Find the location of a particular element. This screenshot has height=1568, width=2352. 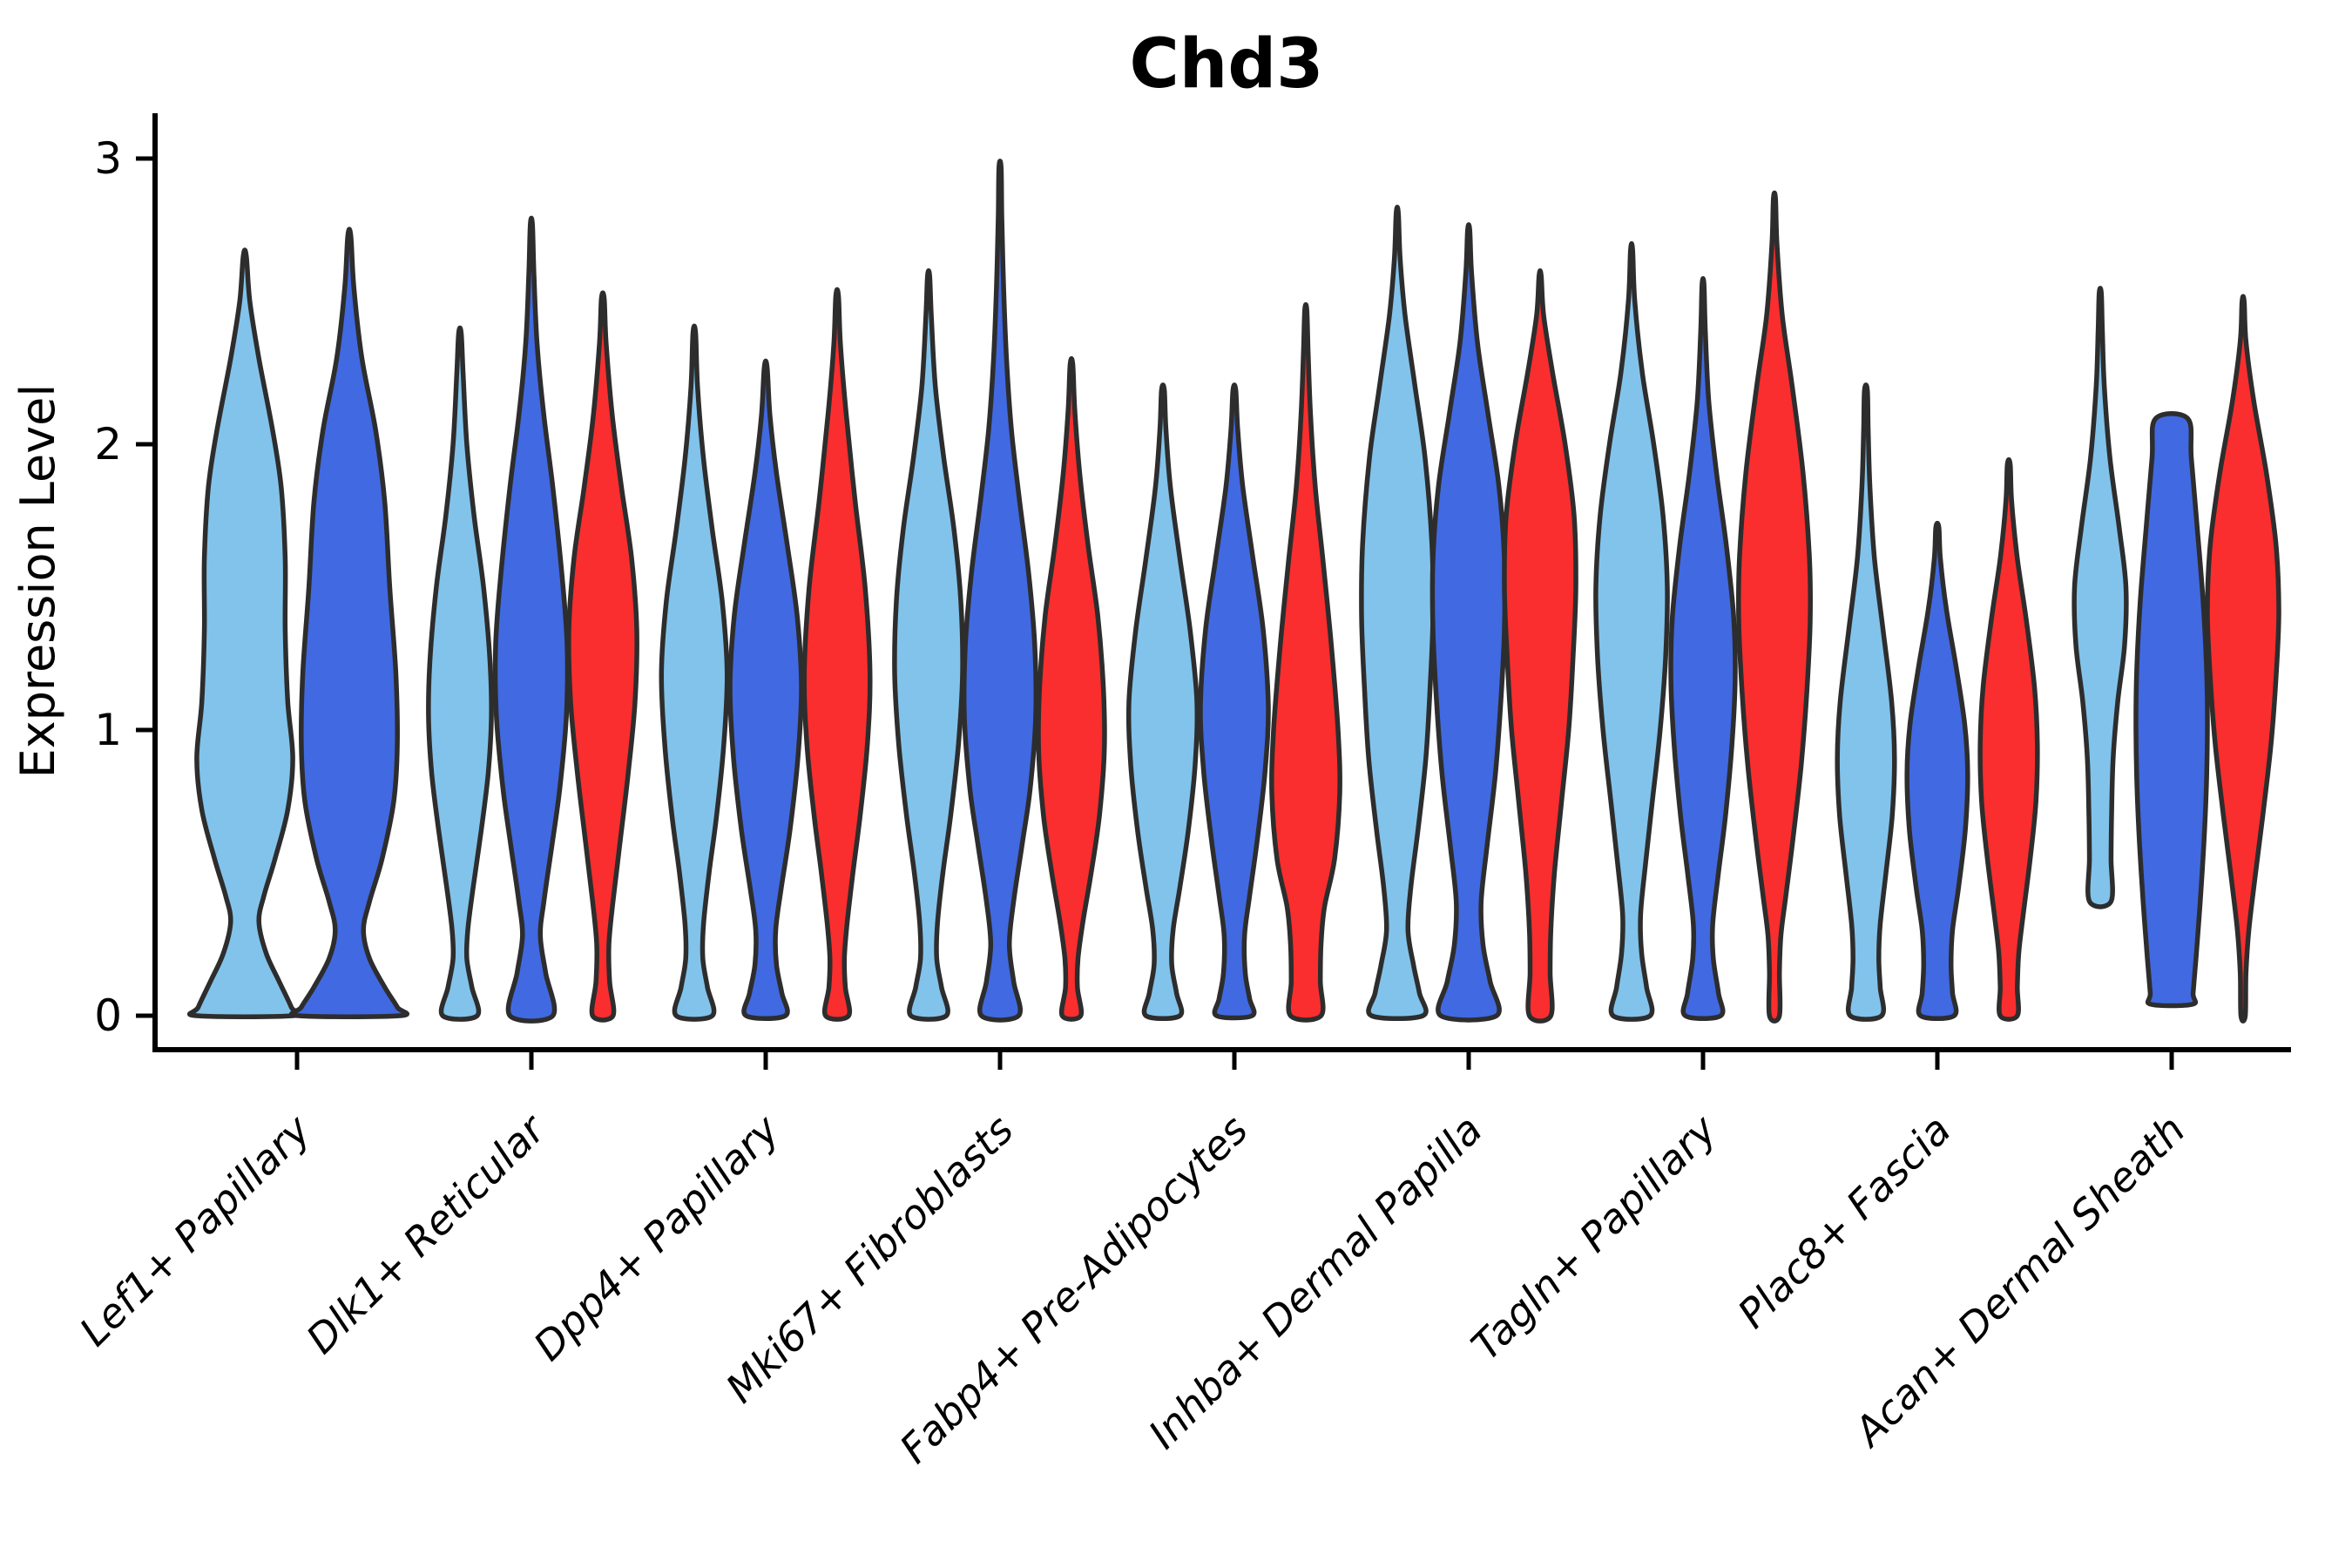

violin-plac8-series1 is located at coordinates (1866, 702).